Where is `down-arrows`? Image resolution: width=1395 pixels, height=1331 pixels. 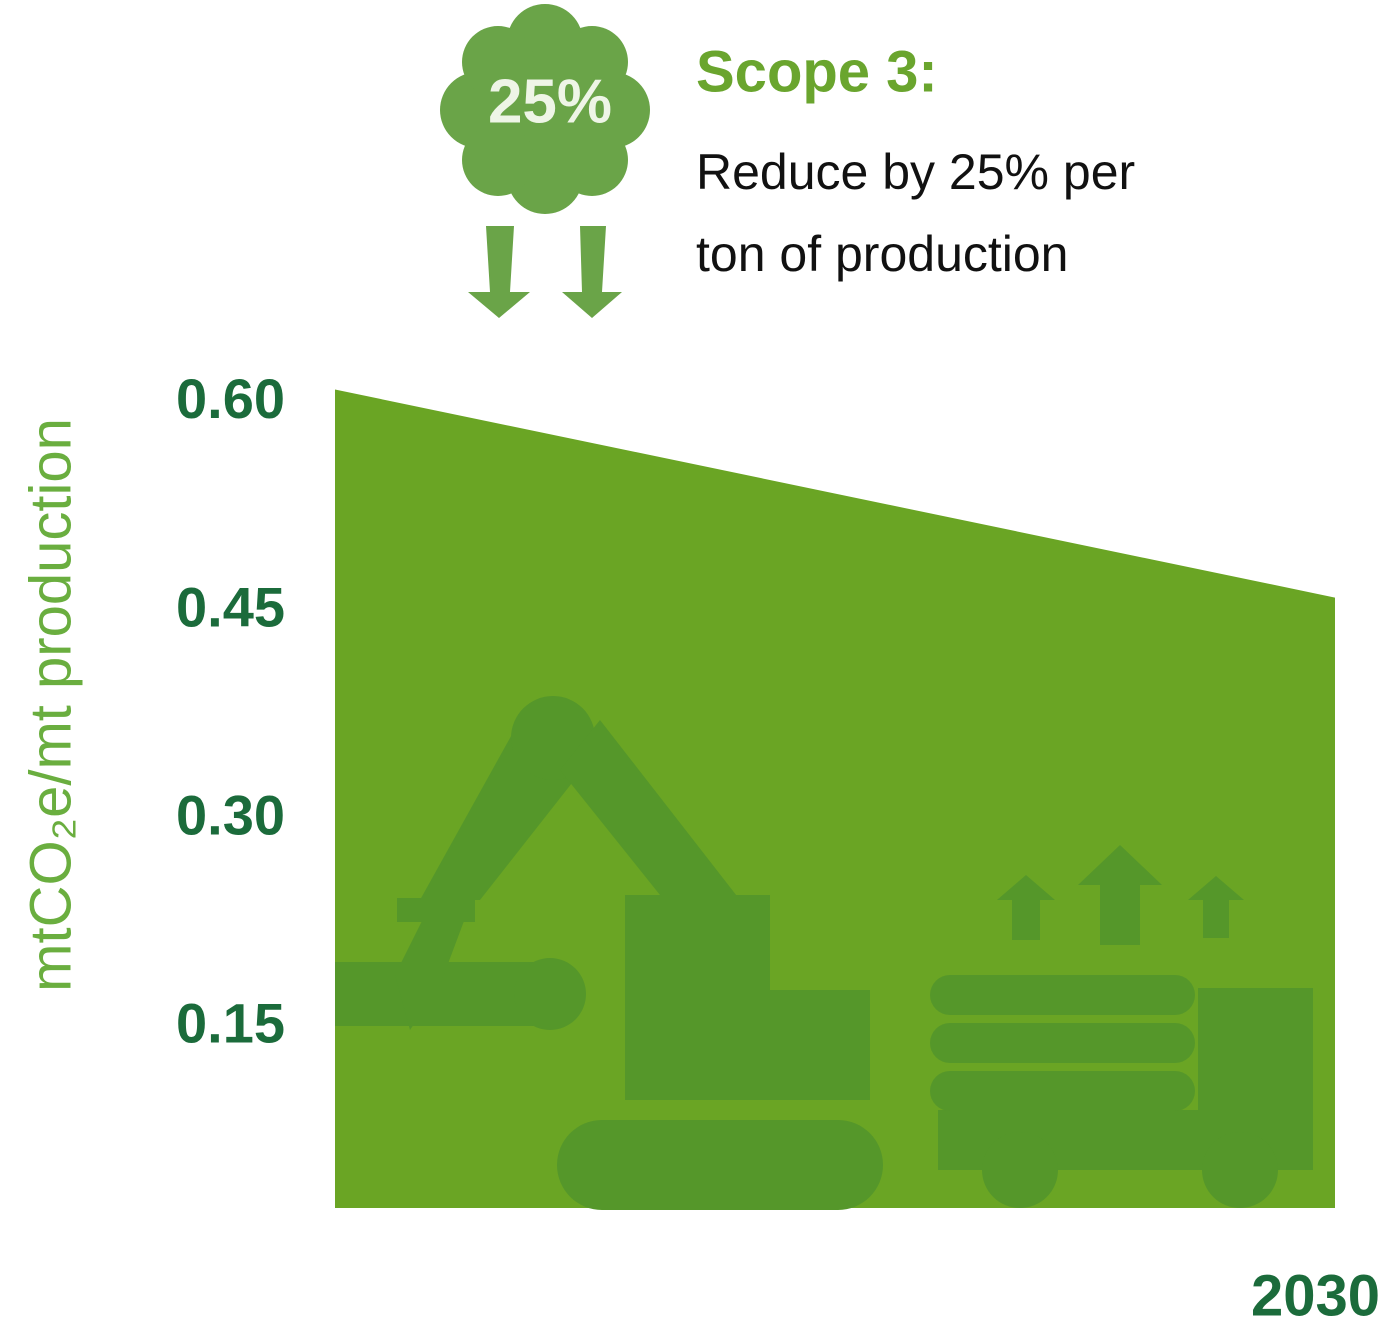
down-arrows is located at coordinates (545, 272).